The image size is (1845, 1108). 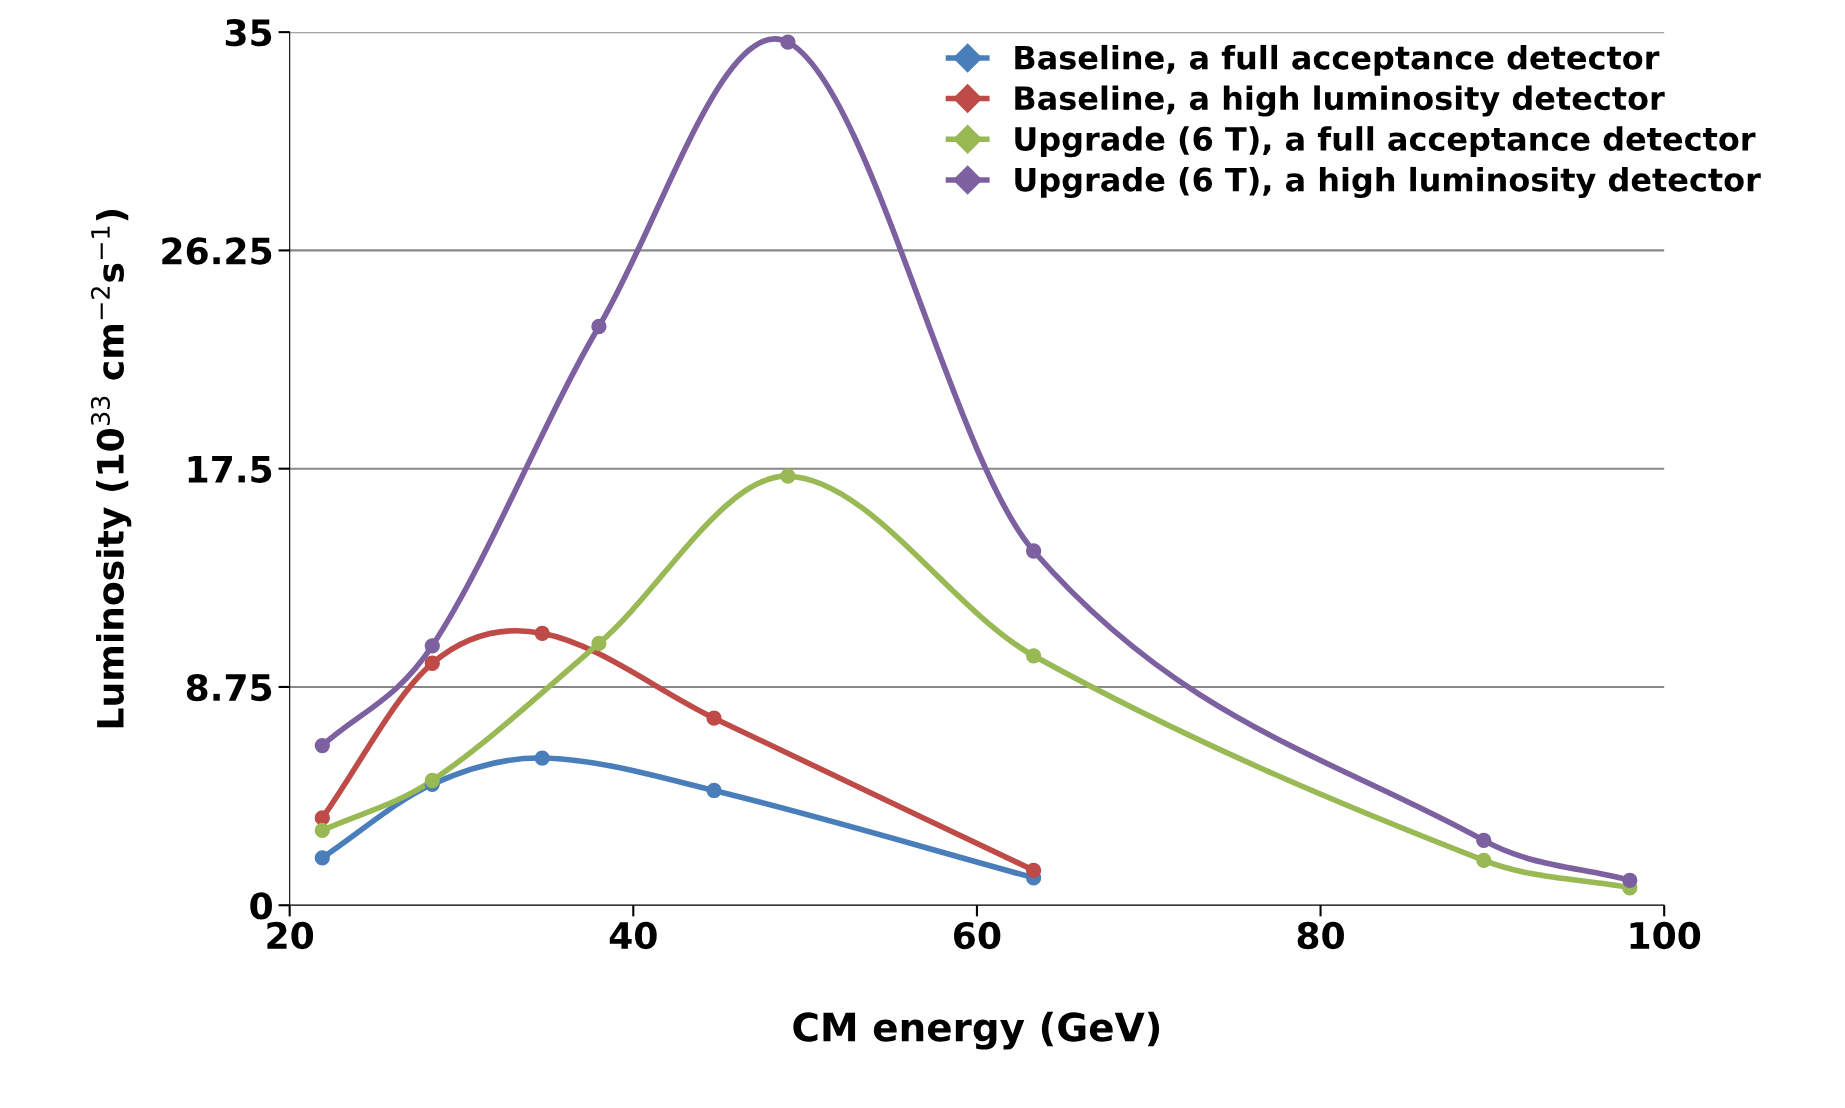 What do you see at coordinates (229, 687) in the screenshot?
I see `y-tick-label: 8.75` at bounding box center [229, 687].